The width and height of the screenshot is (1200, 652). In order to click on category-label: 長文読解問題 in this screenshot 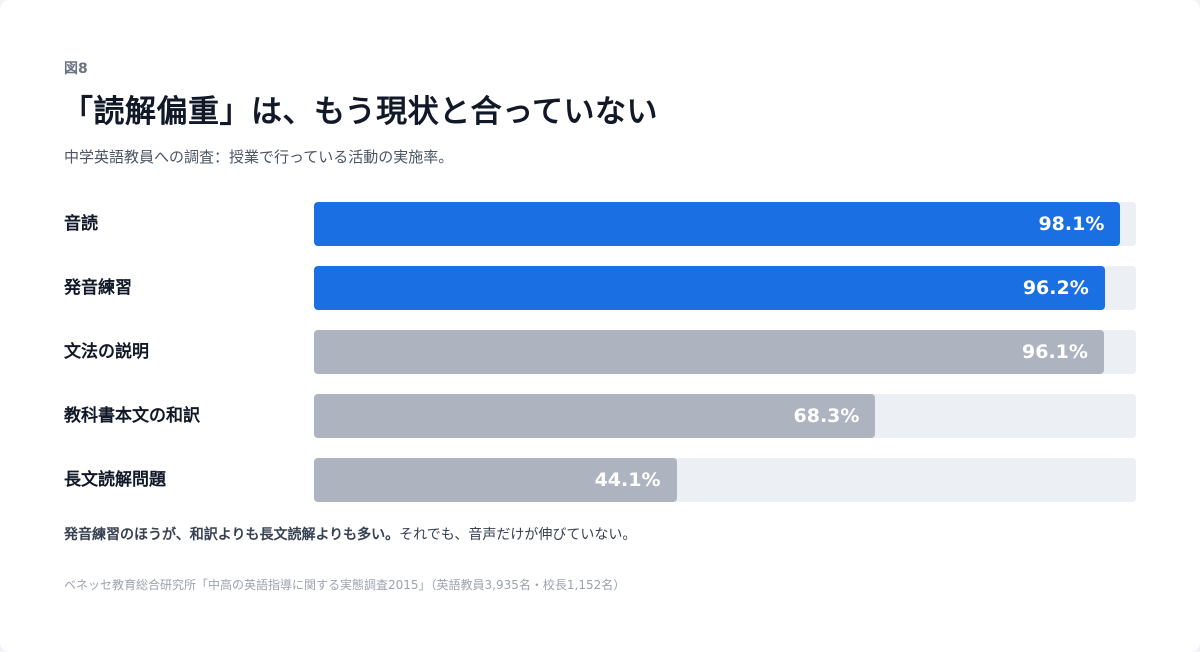, I will do `click(115, 480)`.